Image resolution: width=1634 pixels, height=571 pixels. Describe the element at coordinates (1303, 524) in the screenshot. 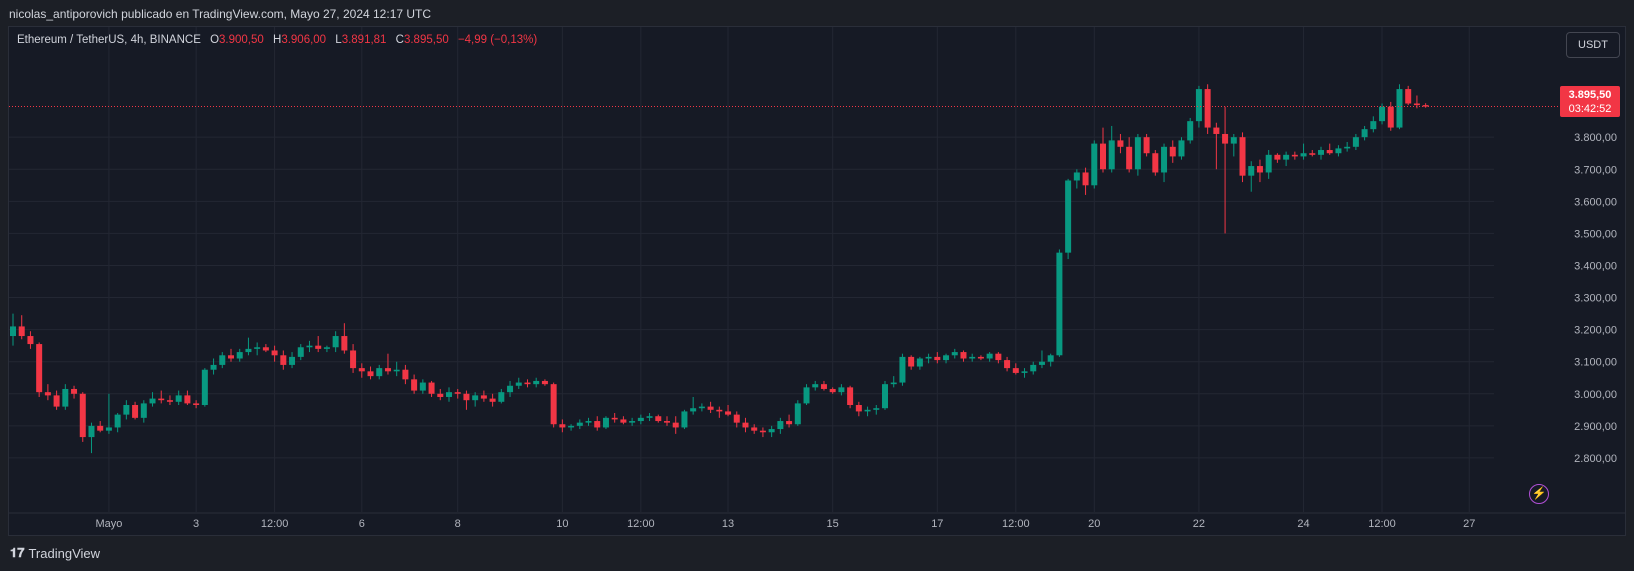

I see `x-tick-label: 24` at that location.